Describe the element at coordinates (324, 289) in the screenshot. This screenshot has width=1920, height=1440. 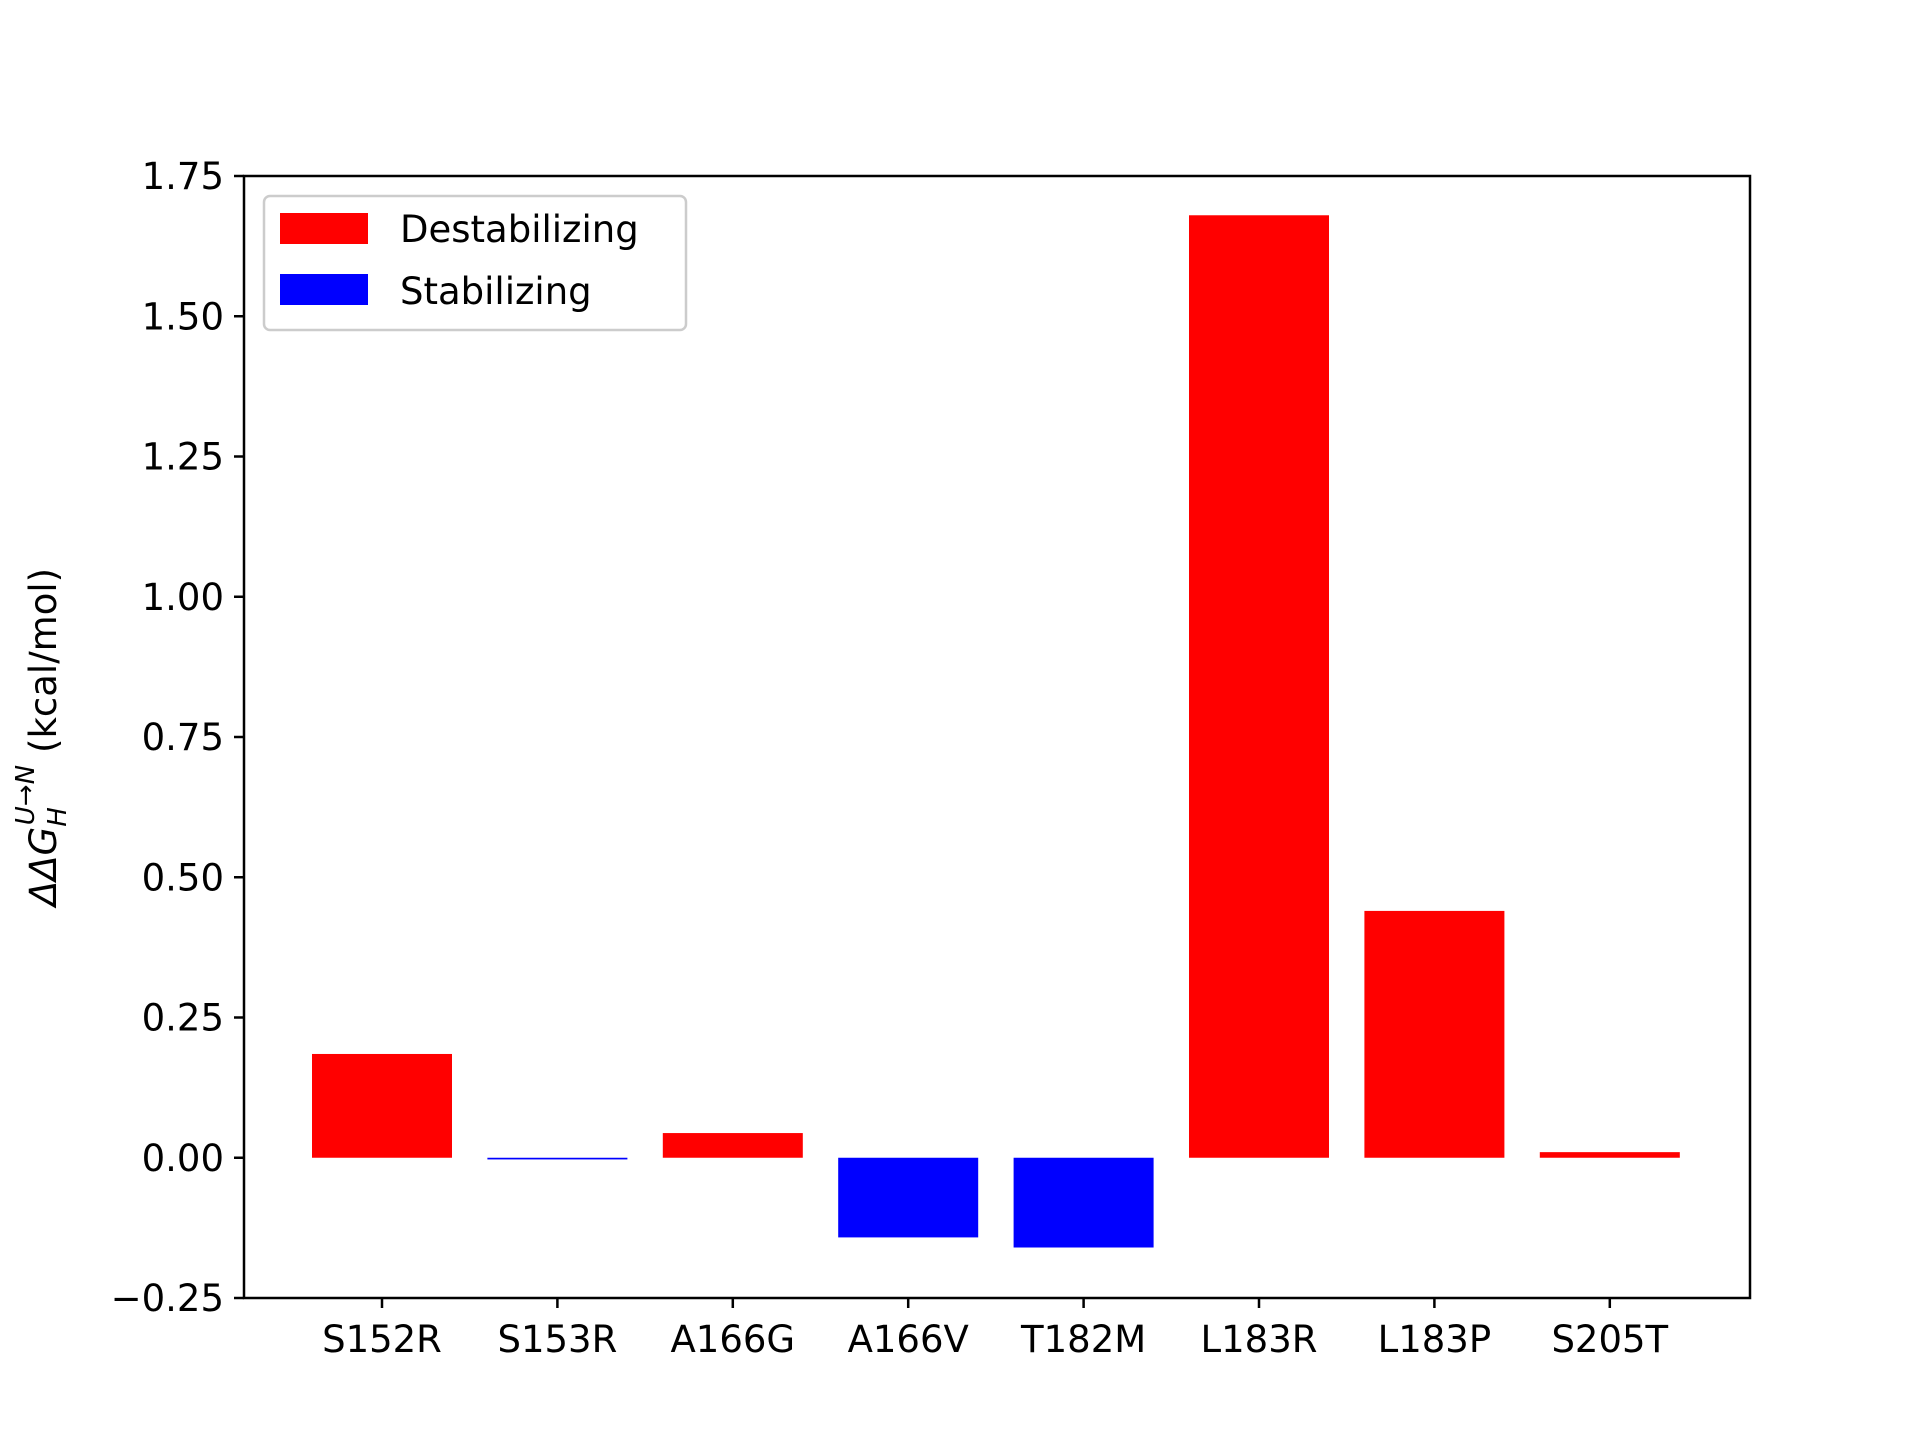
I see `legend-swatch-stabilizing` at that location.